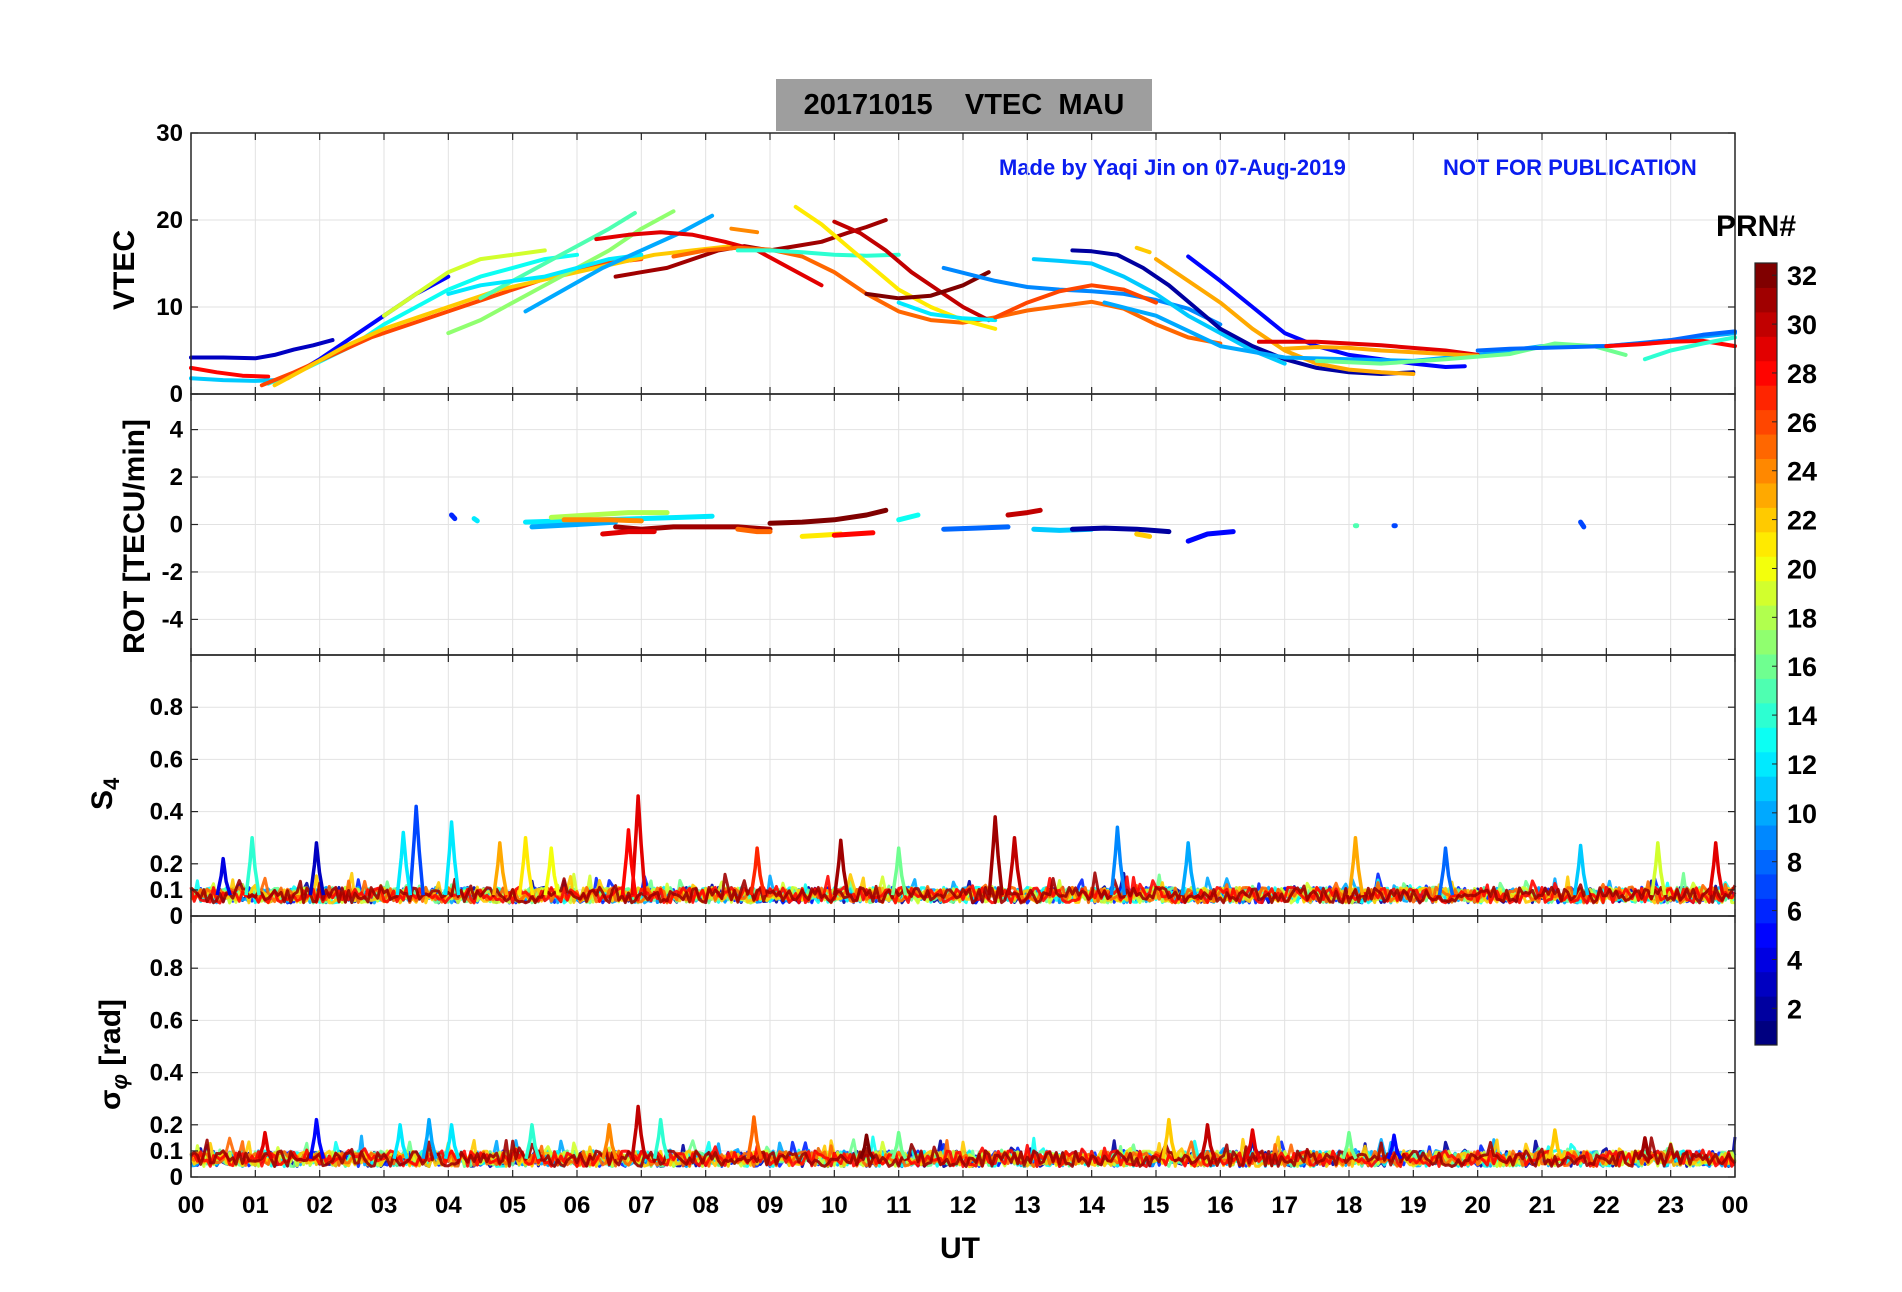 The height and width of the screenshot is (1292, 1902). What do you see at coordinates (1802, 814) in the screenshot?
I see `colorbar-tick-label: 10` at bounding box center [1802, 814].